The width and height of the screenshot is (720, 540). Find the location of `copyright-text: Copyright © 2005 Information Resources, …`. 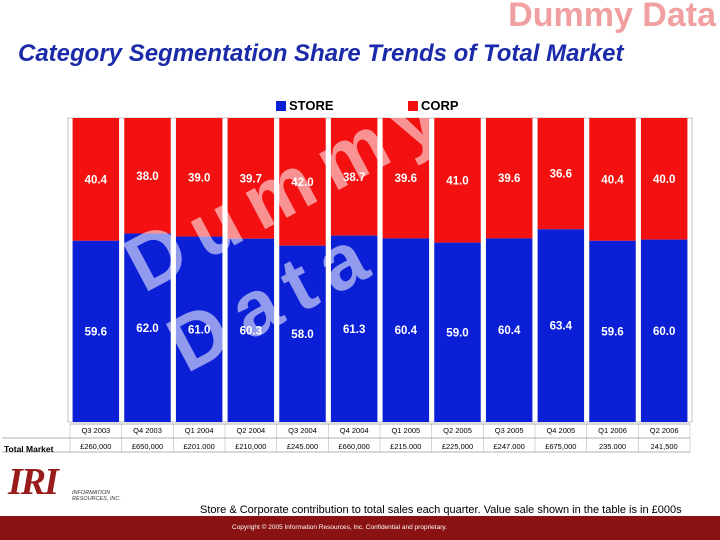

copyright-text: Copyright © 2005 Information Resources, … is located at coordinates (339, 527).